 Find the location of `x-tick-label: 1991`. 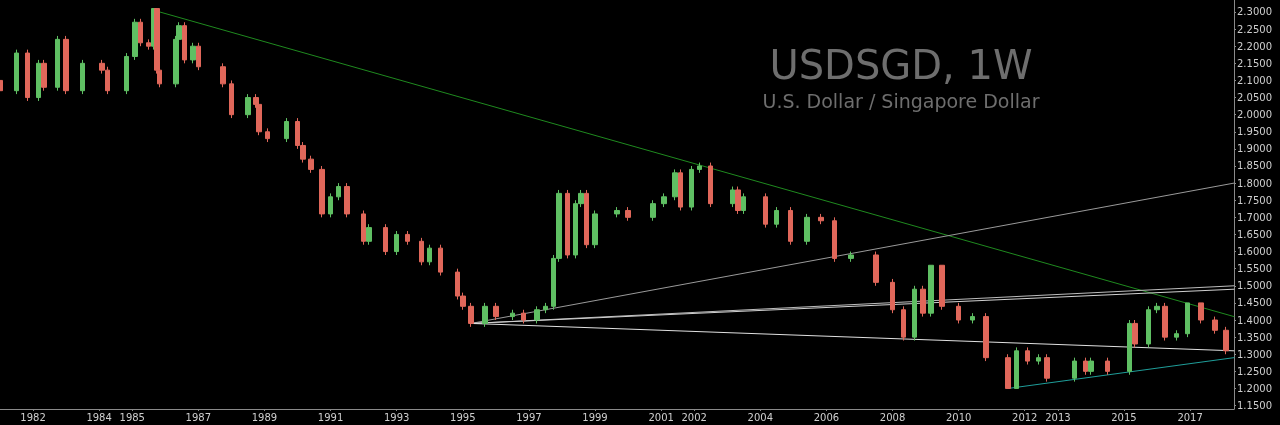

x-tick-label: 1991 is located at coordinates (330, 417).